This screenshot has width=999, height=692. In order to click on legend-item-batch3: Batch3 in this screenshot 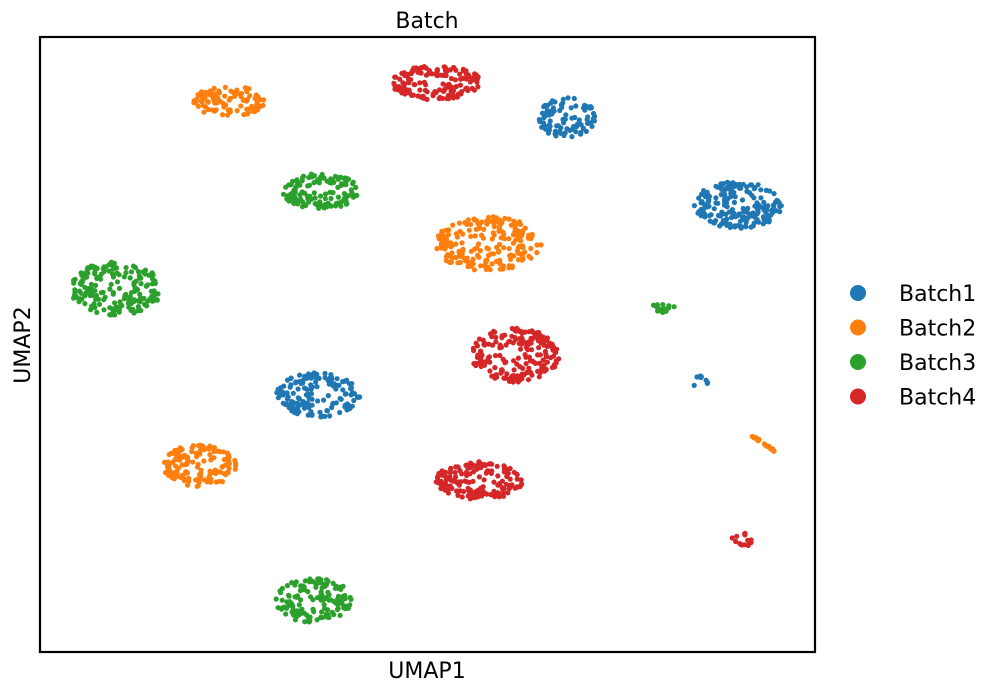, I will do `click(913, 363)`.